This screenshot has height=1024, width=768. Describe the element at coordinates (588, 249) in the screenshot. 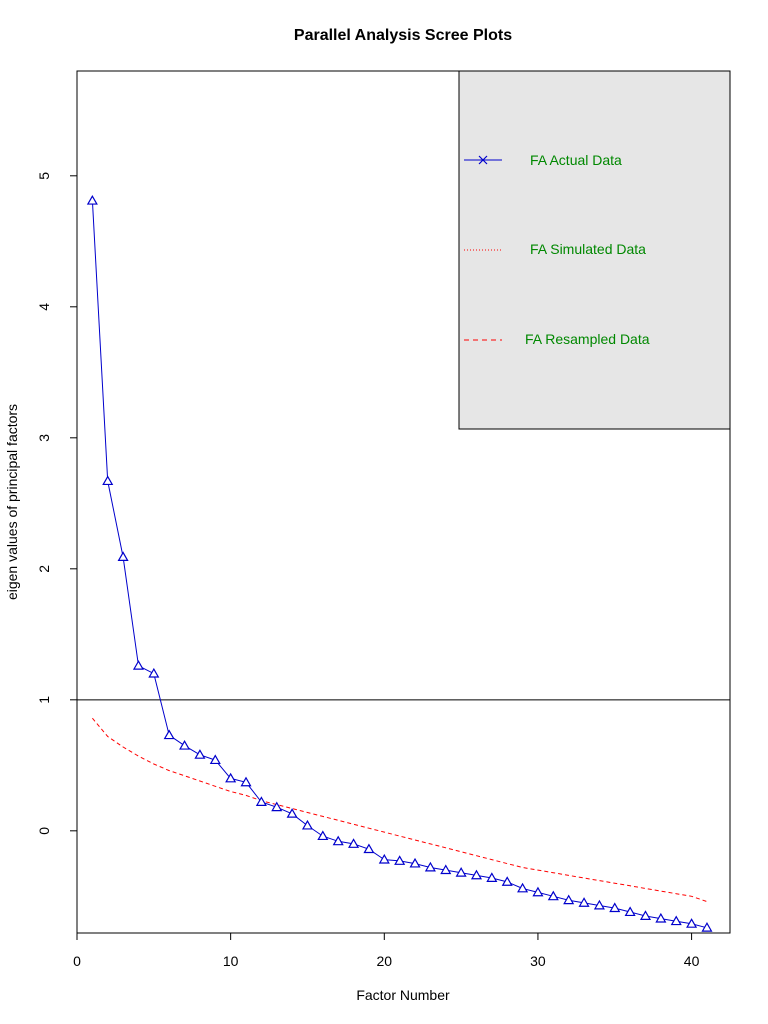

I see `legend-simulated-label: FA Simulated Data` at that location.